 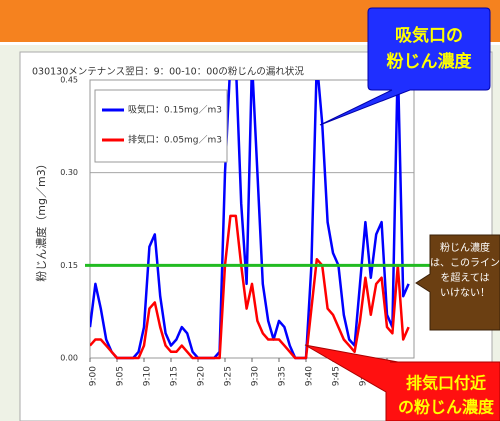 What do you see at coordinates (229, 376) in the screenshot?
I see `x-tick-label: 9:25` at bounding box center [229, 376].